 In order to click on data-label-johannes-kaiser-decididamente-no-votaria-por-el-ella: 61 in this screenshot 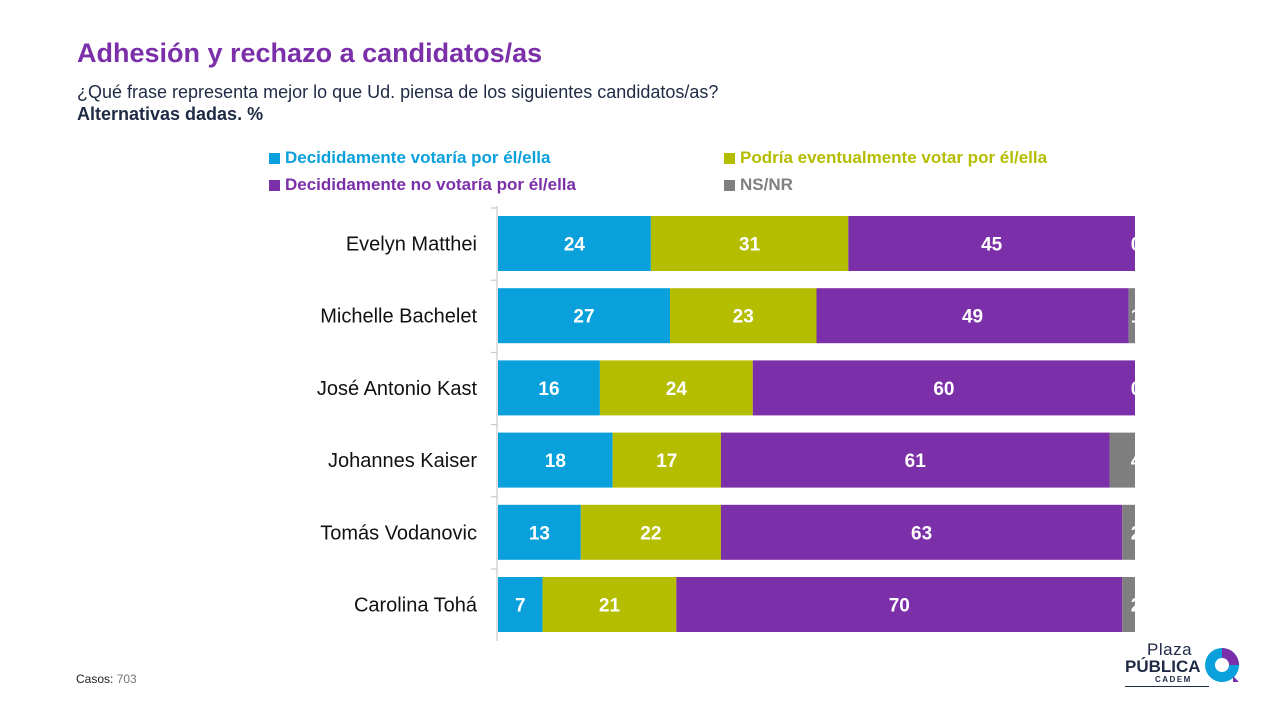, I will do `click(916, 461)`.